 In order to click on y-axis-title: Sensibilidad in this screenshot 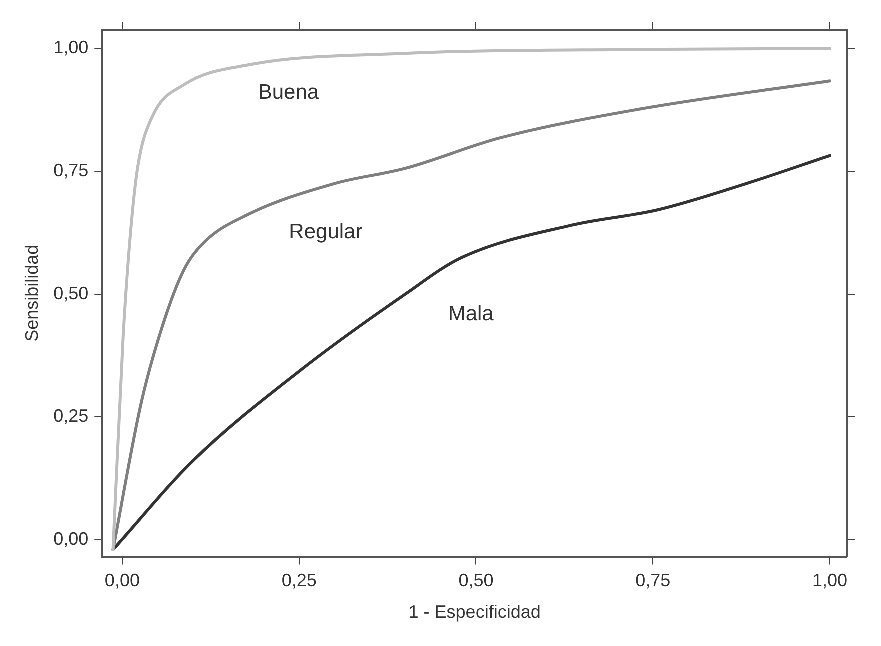, I will do `click(32, 293)`.